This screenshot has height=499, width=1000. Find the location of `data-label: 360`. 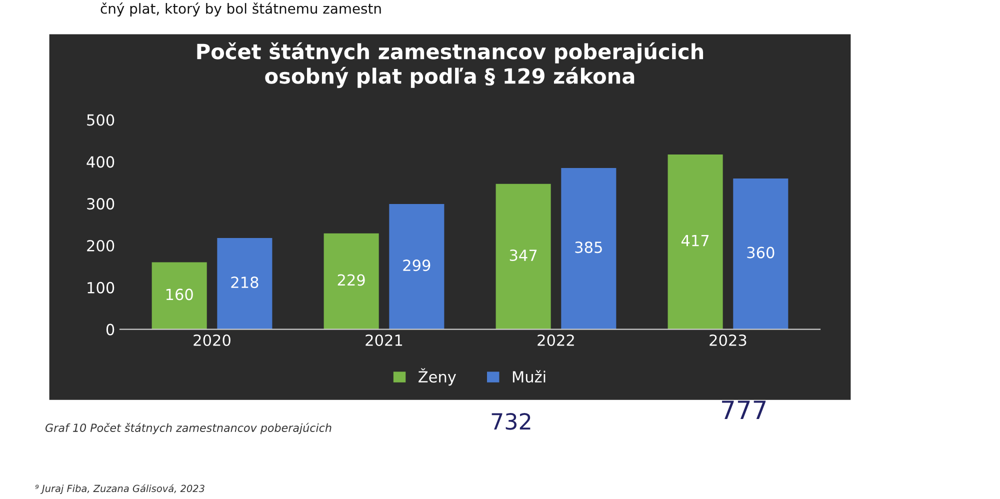

data-label: 360 is located at coordinates (760, 252).